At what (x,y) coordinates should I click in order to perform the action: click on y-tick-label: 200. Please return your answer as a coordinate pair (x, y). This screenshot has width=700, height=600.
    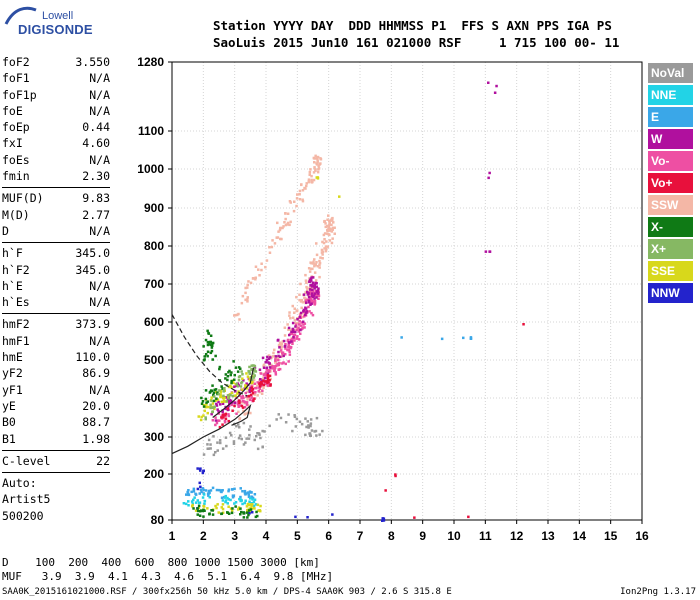
    Looking at the image, I should click on (154, 474).